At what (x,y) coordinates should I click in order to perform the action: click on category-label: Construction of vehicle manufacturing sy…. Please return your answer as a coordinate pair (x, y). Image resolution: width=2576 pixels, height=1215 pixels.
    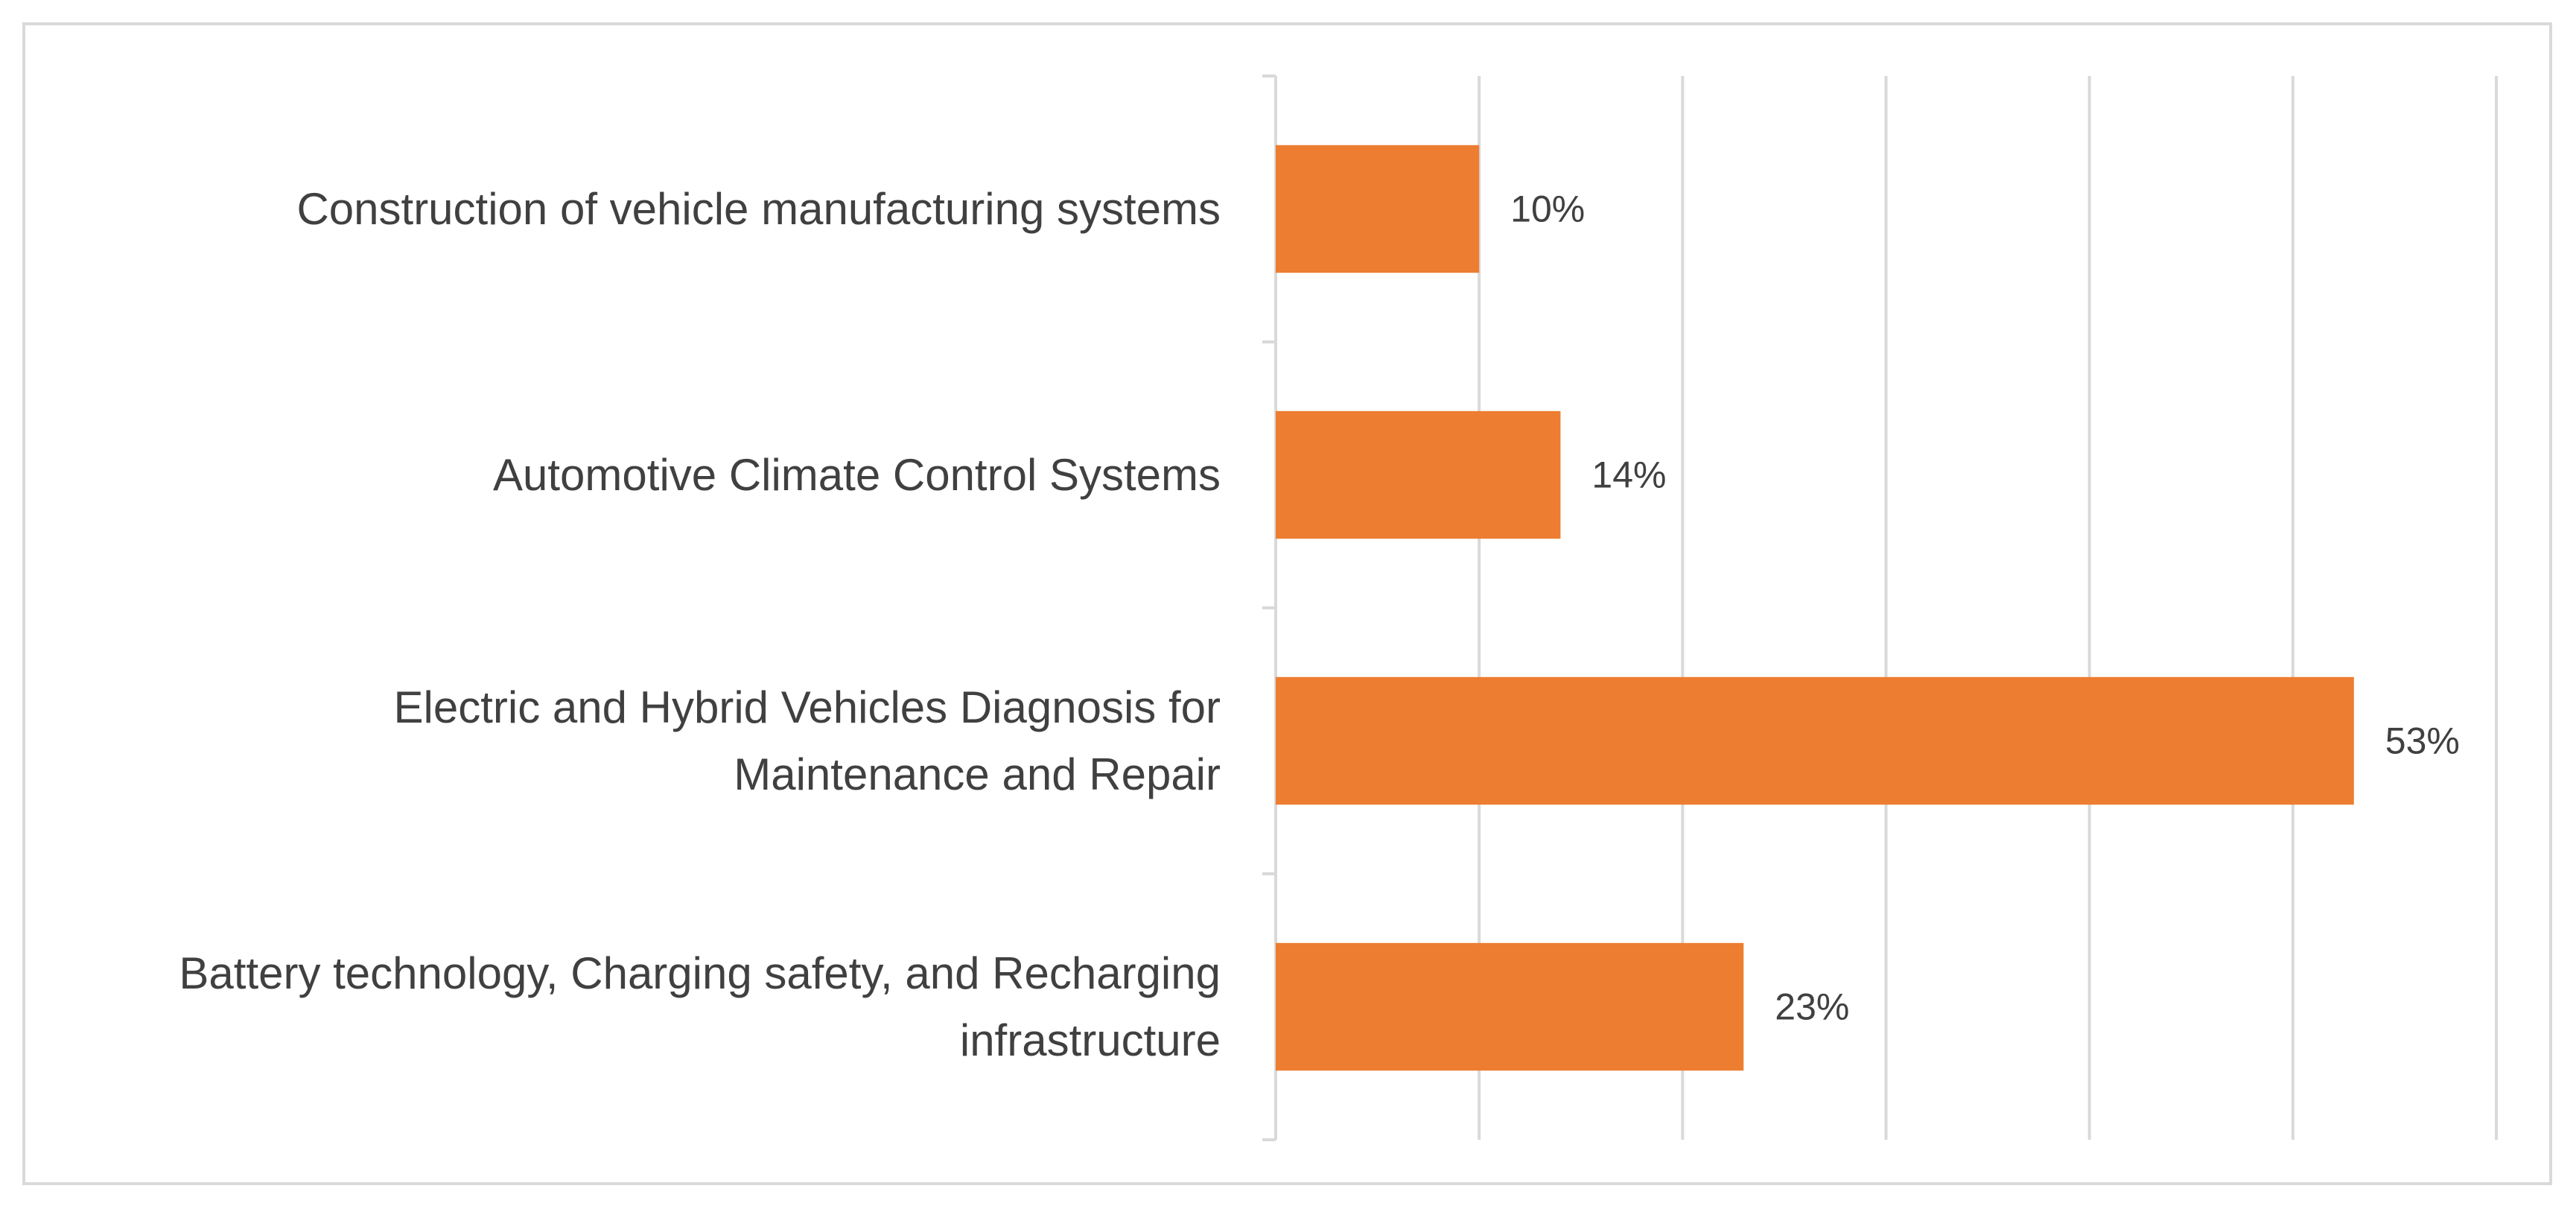
    Looking at the image, I should click on (610, 209).